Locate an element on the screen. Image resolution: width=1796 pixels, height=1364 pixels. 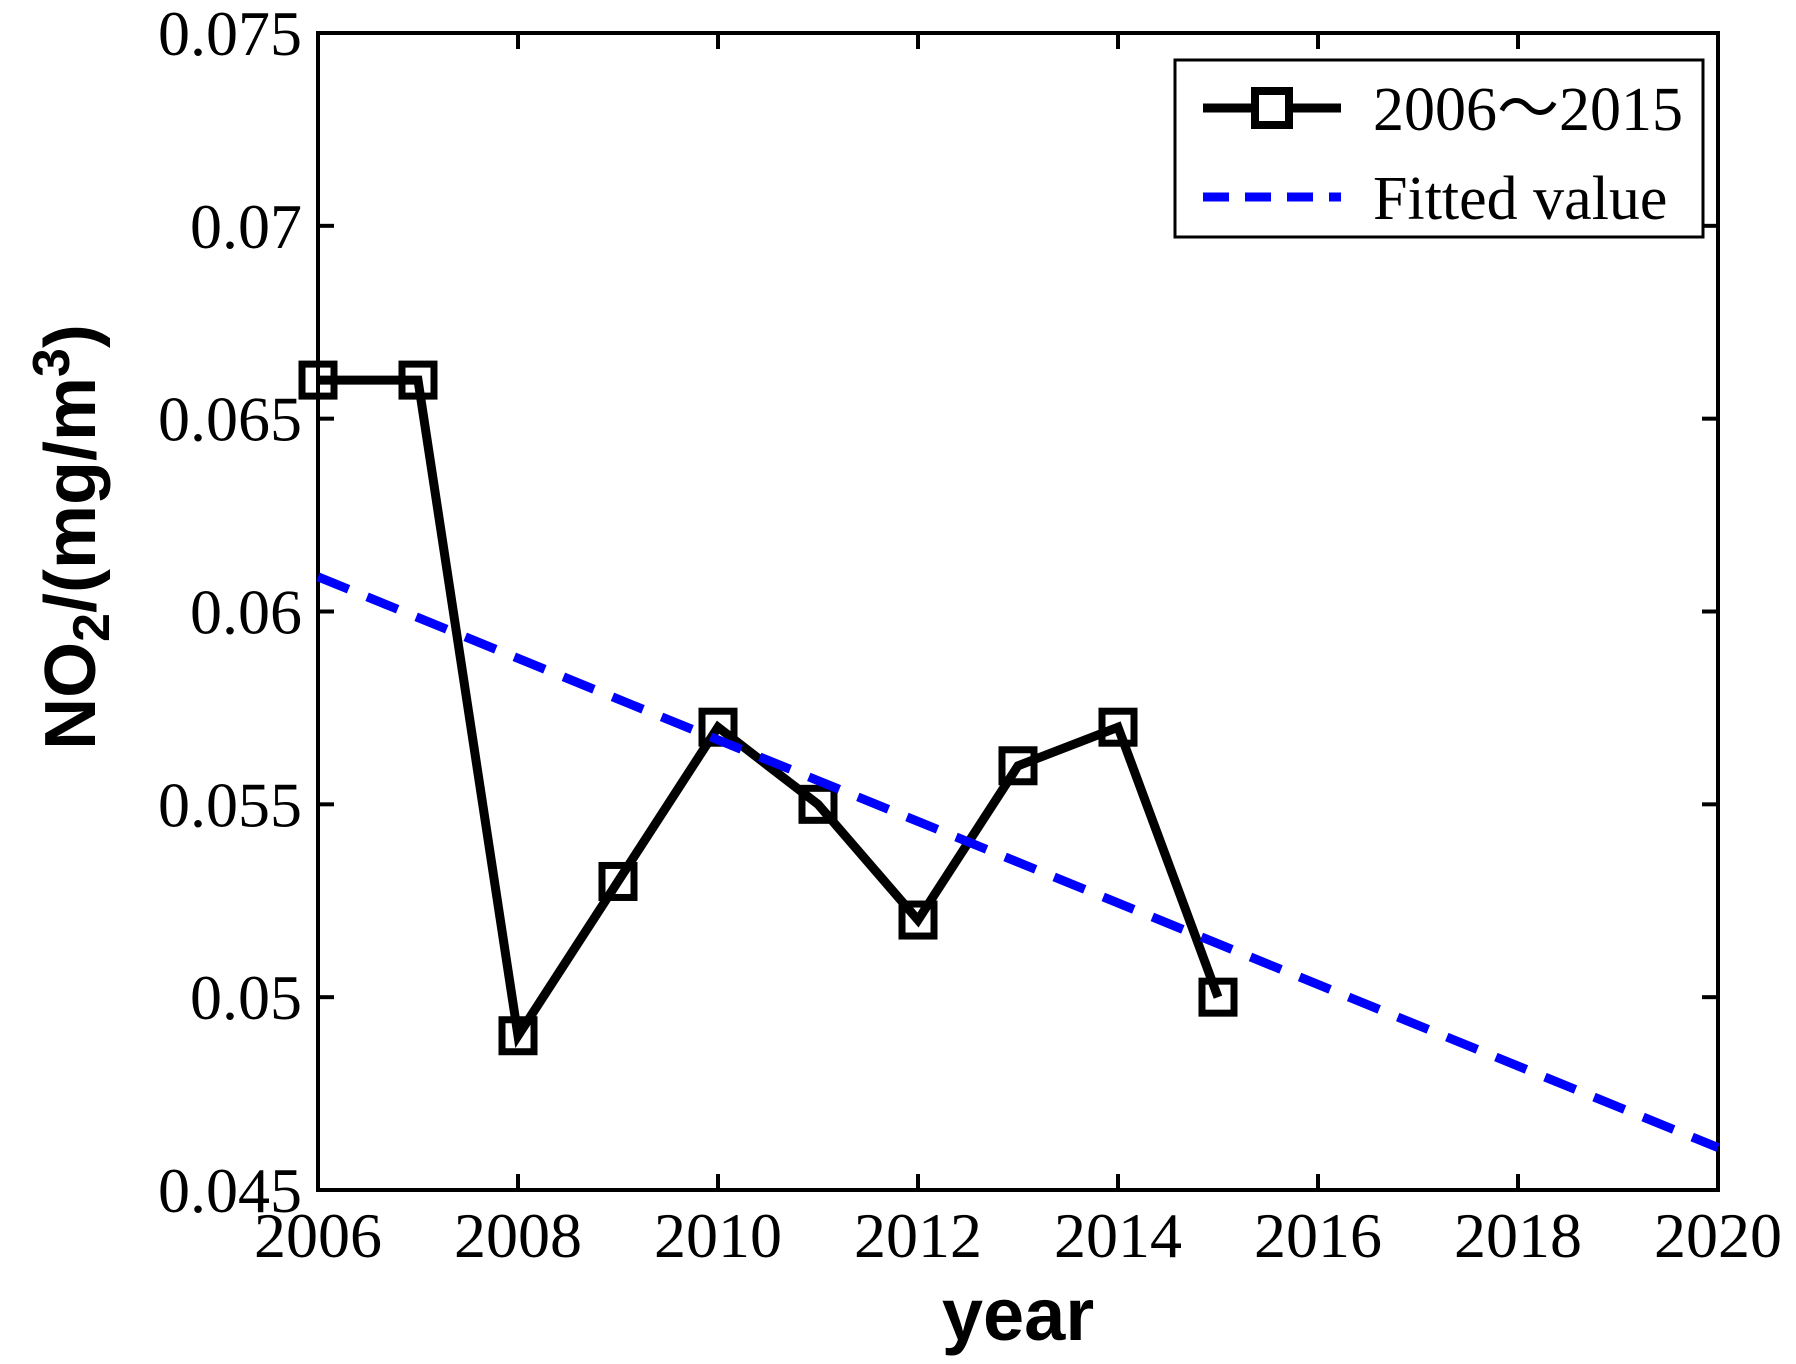
y-tick-label: 0.055 is located at coordinates (230, 804).